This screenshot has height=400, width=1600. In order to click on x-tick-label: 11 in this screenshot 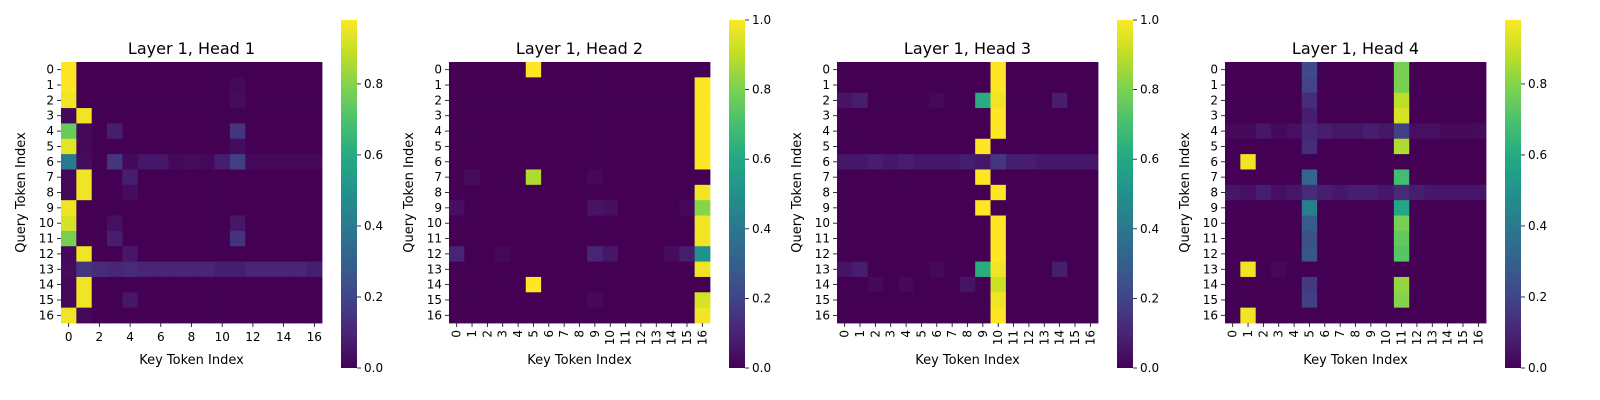, I will do `click(1402, 337)`.